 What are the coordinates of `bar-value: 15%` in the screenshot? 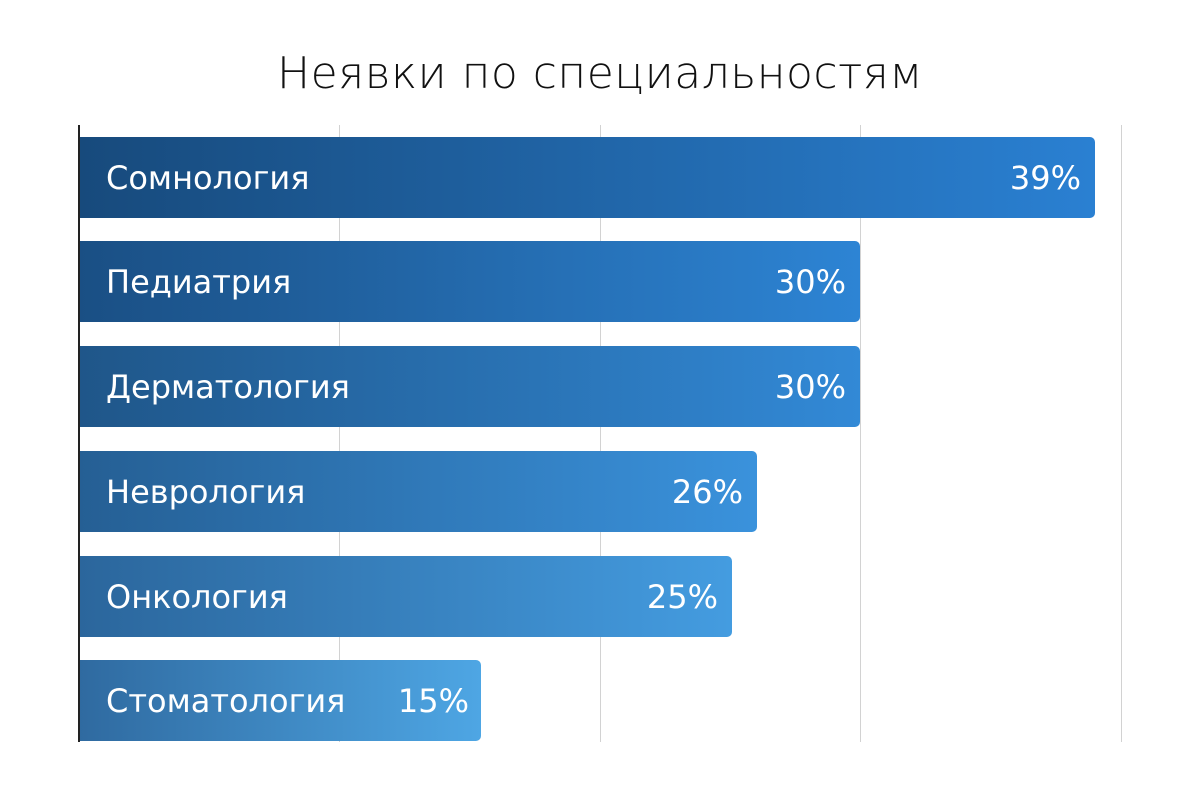 It's located at (433, 700).